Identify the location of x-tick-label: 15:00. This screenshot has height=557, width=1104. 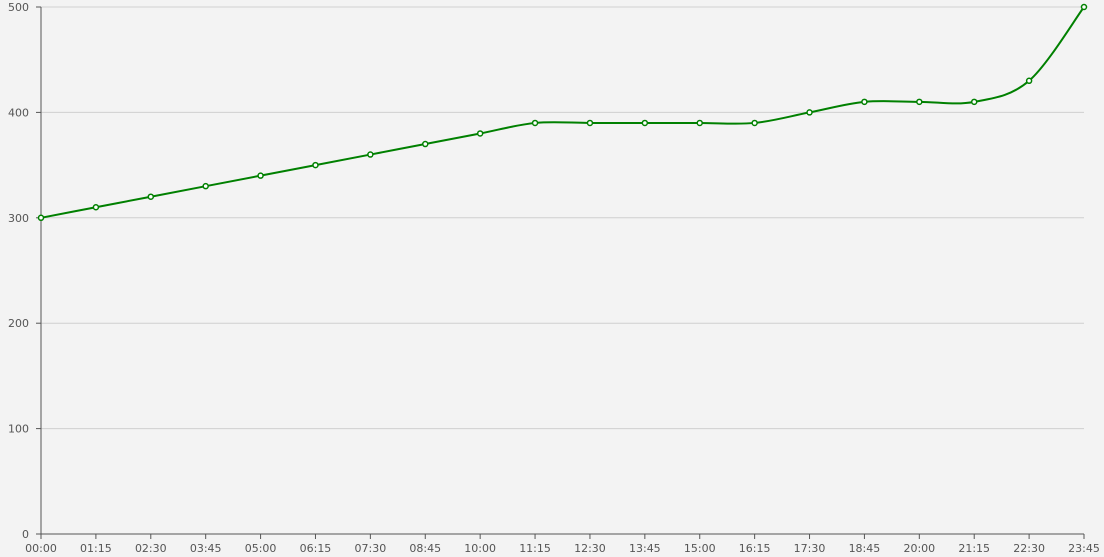
(700, 548).